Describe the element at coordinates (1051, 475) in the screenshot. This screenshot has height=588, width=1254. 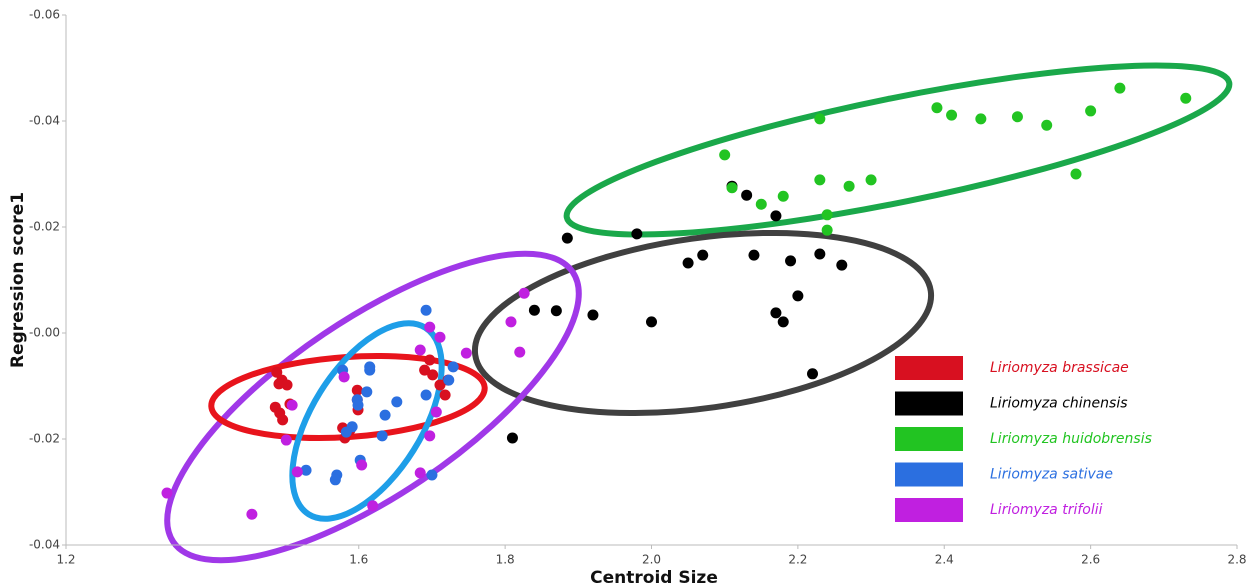
I see `legend-text: Liriomyza sativae` at that location.